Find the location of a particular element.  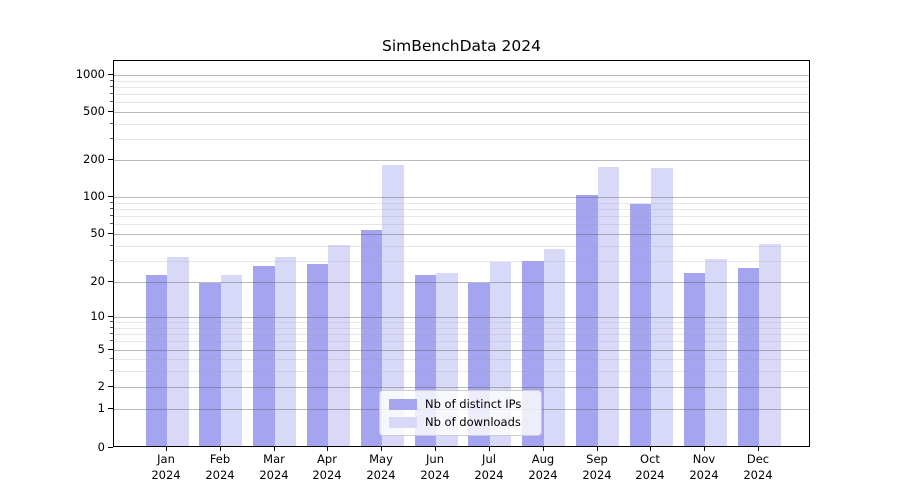

bar-downloads-mar is located at coordinates (285, 351).